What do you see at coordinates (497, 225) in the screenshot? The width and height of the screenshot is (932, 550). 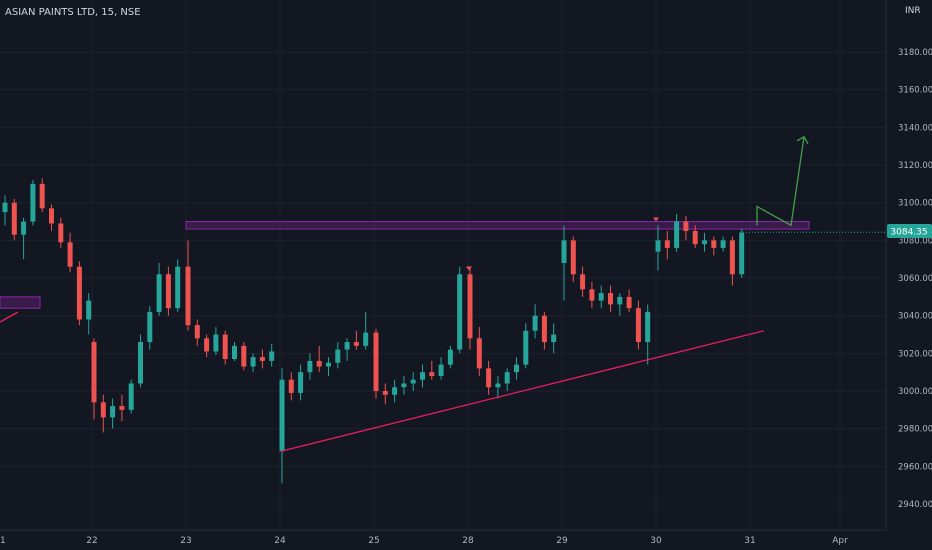 I see `resistance-zone` at bounding box center [497, 225].